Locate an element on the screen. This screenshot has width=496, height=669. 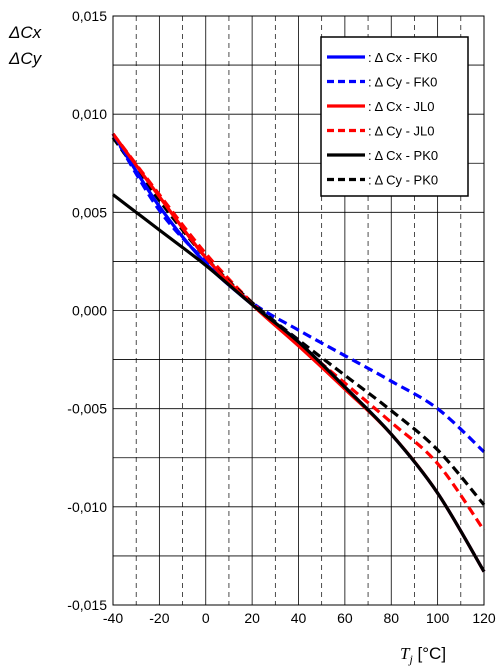
legend-entry-label: : Δ Cy - FK0 is located at coordinates (402, 82).